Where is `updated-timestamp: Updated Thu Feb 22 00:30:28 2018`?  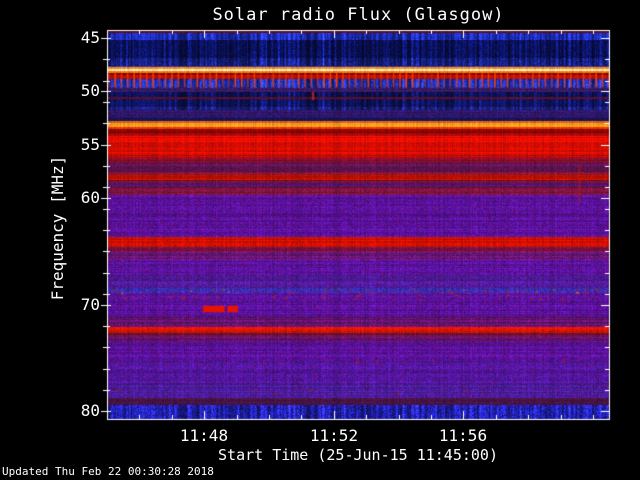 updated-timestamp: Updated Thu Feb 22 00:30:28 2018 is located at coordinates (108, 471).